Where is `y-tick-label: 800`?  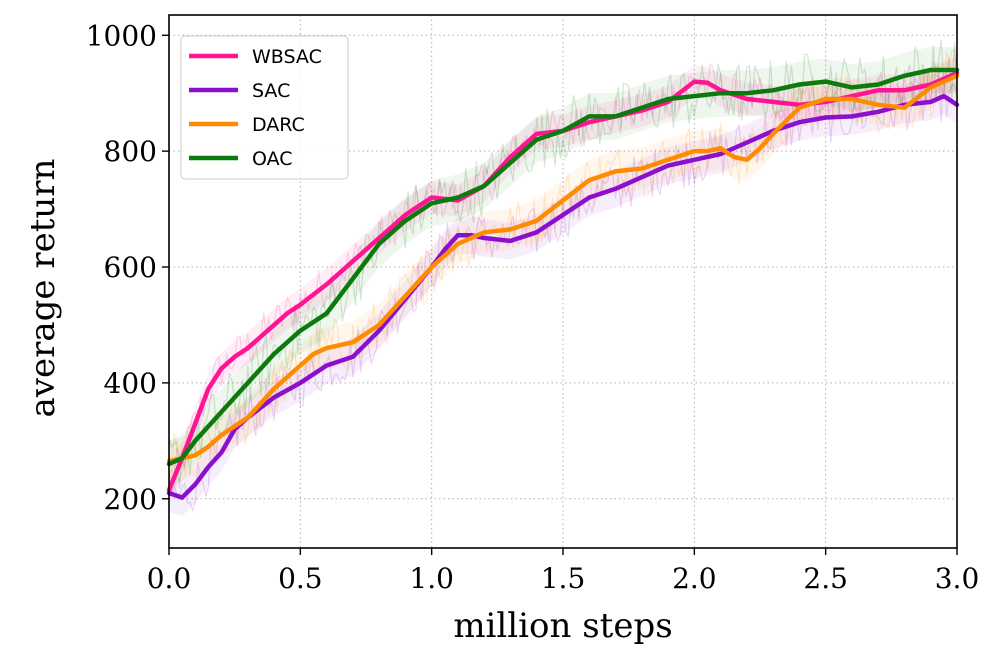
y-tick-label: 800 is located at coordinates (130, 151).